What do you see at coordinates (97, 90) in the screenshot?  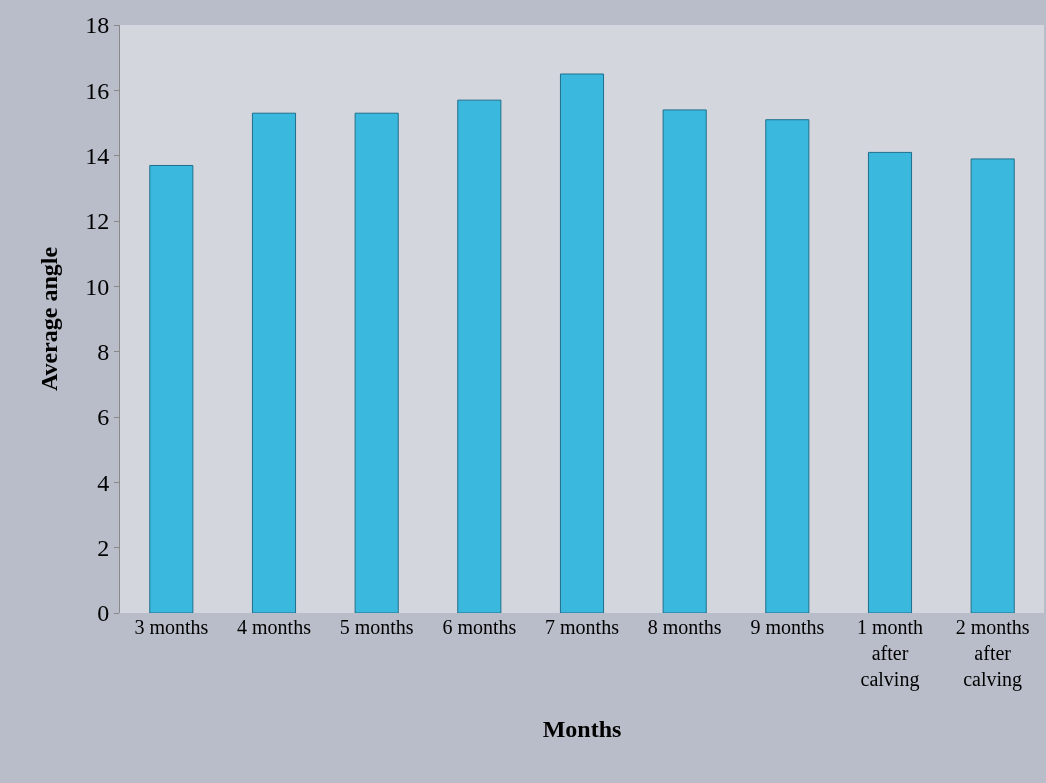 I see `y-tick-label: 16` at bounding box center [97, 90].